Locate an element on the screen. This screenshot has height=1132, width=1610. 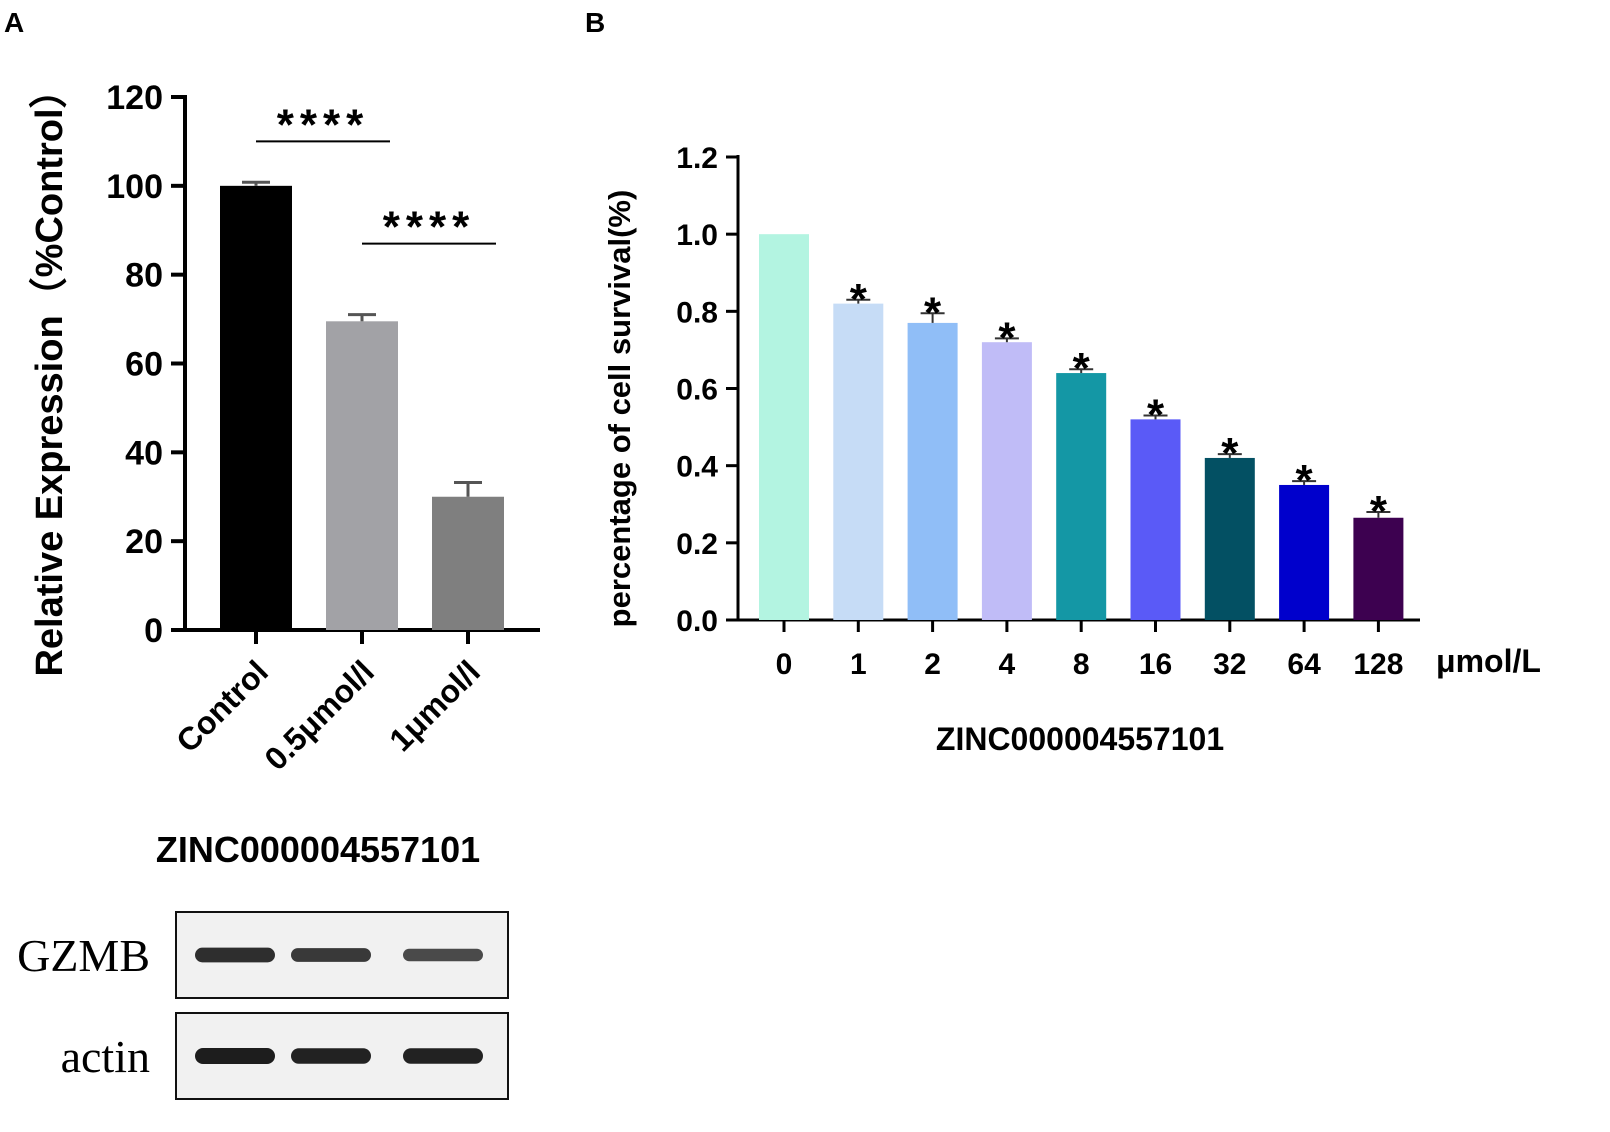
y-tick-label: 120 is located at coordinates (134, 98).